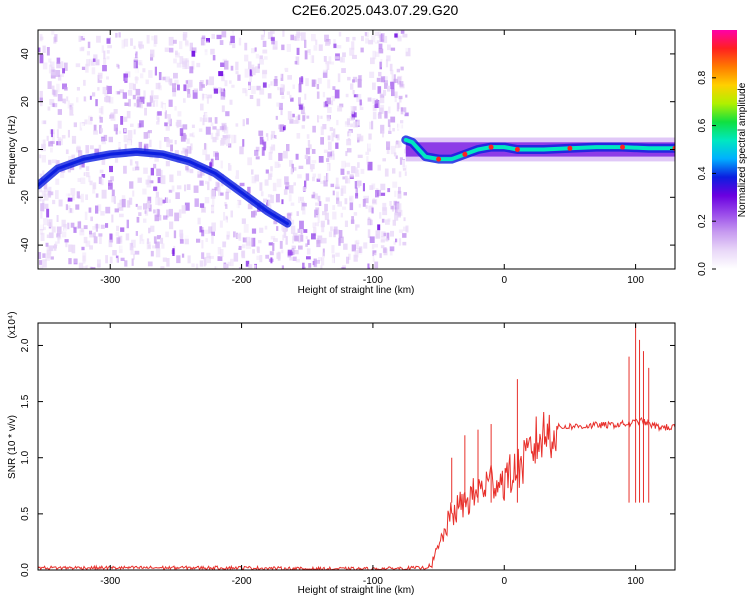  Describe the element at coordinates (702, 125) in the screenshot. I see `colorbar-tick-label: 0.6` at that location.